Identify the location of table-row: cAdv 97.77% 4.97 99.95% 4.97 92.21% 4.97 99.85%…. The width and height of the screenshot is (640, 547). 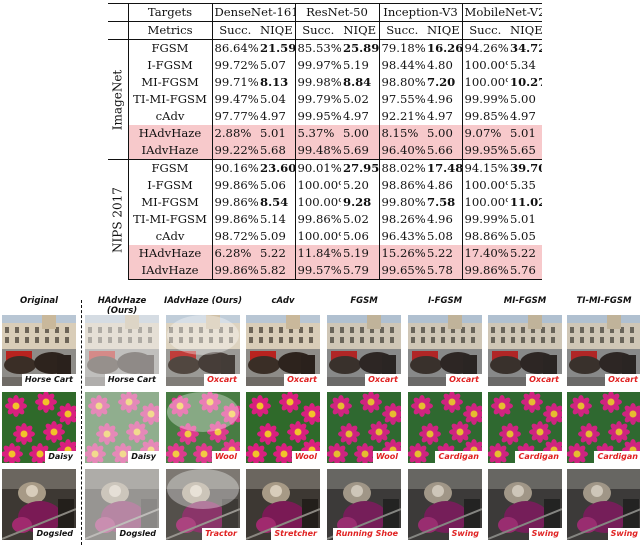
(325, 116).